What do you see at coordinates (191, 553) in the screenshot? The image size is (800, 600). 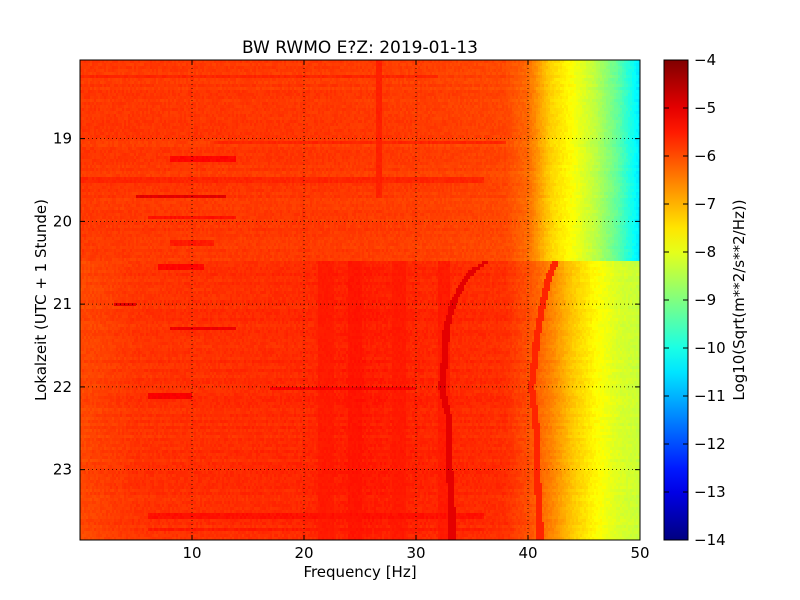 I see `x-tick-label: 10` at bounding box center [191, 553].